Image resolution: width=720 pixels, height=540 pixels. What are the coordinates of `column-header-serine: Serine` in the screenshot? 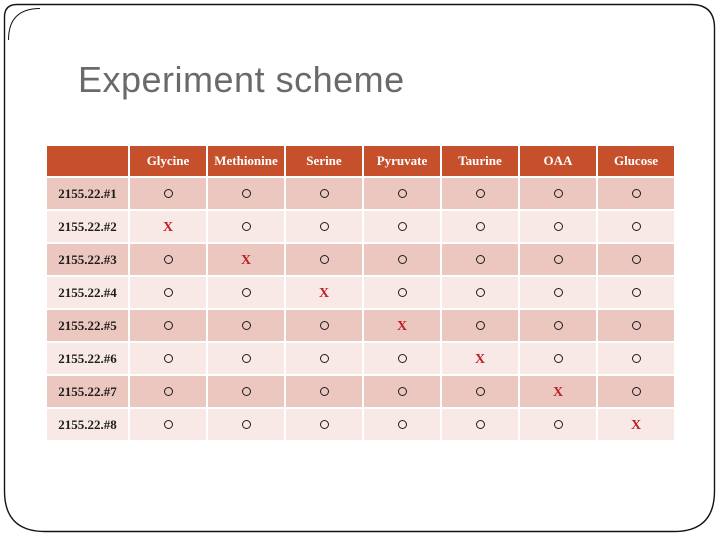 It's located at (324, 161).